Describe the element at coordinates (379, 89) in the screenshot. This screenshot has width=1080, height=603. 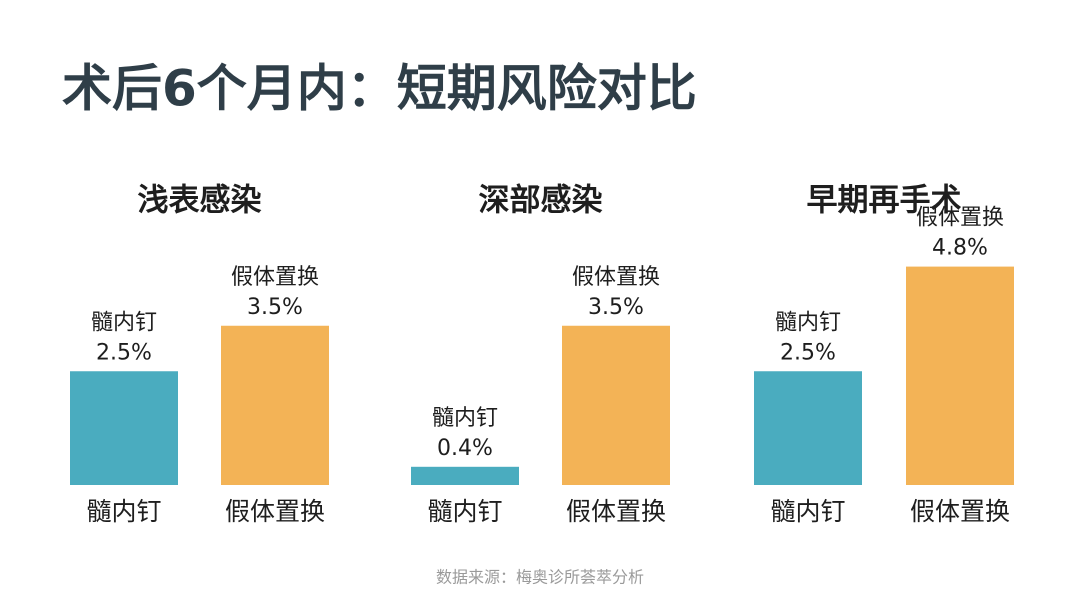
I see `page-title: 术后6个月内：短期风险对比` at that location.